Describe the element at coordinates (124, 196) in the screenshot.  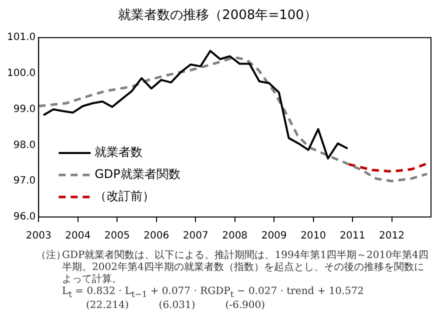
I see `legend-label: （改訂前）` at that location.